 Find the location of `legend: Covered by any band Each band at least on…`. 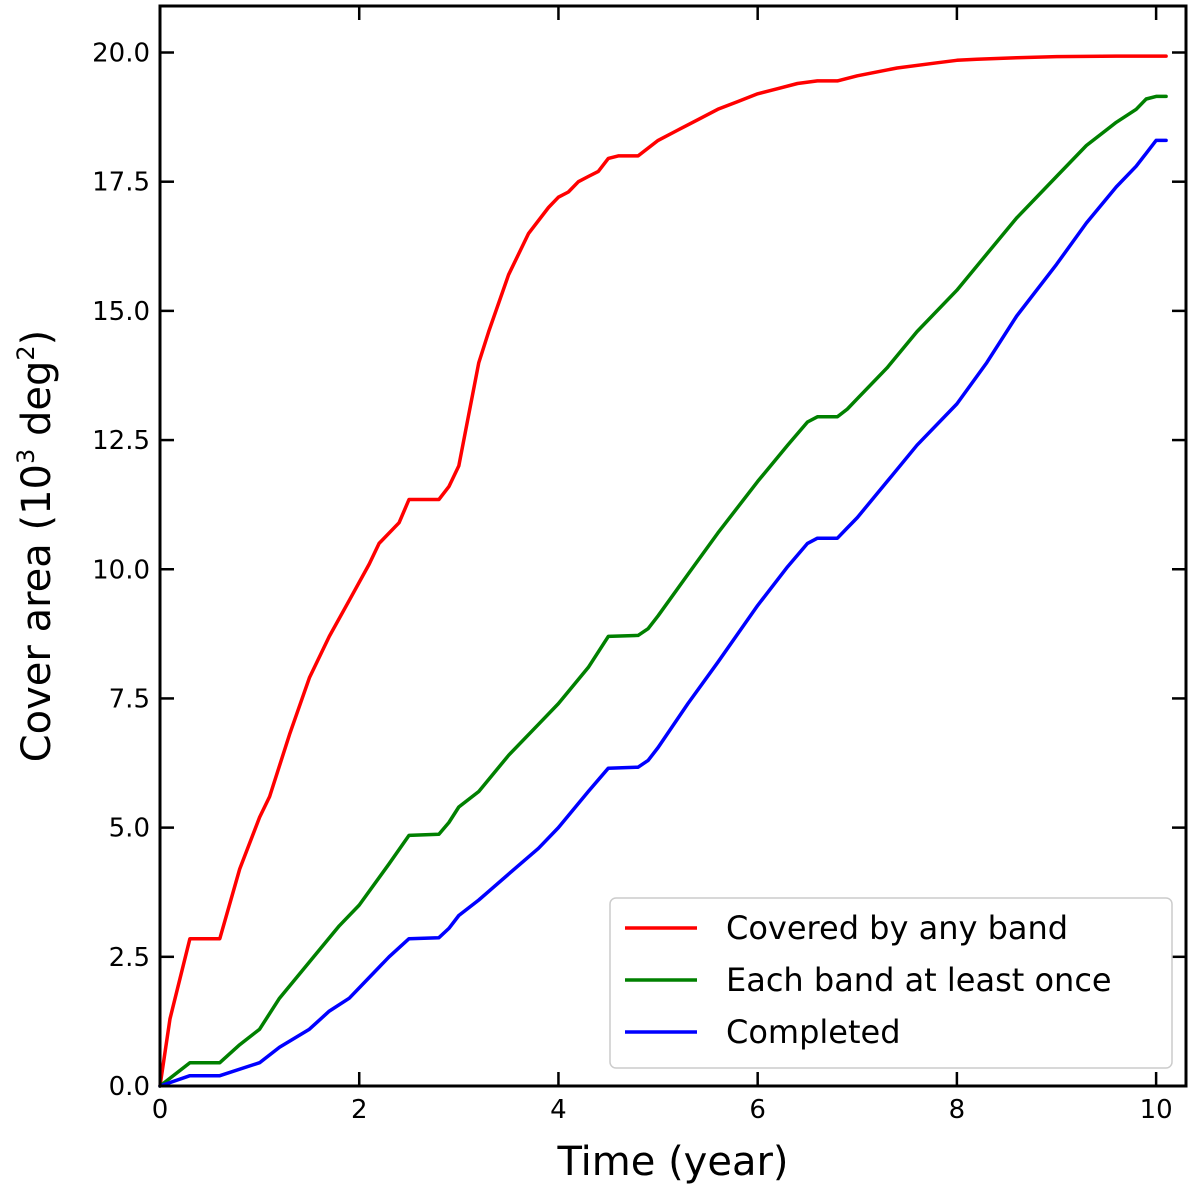

legend: Covered by any band Each band at least on… is located at coordinates (891, 983).